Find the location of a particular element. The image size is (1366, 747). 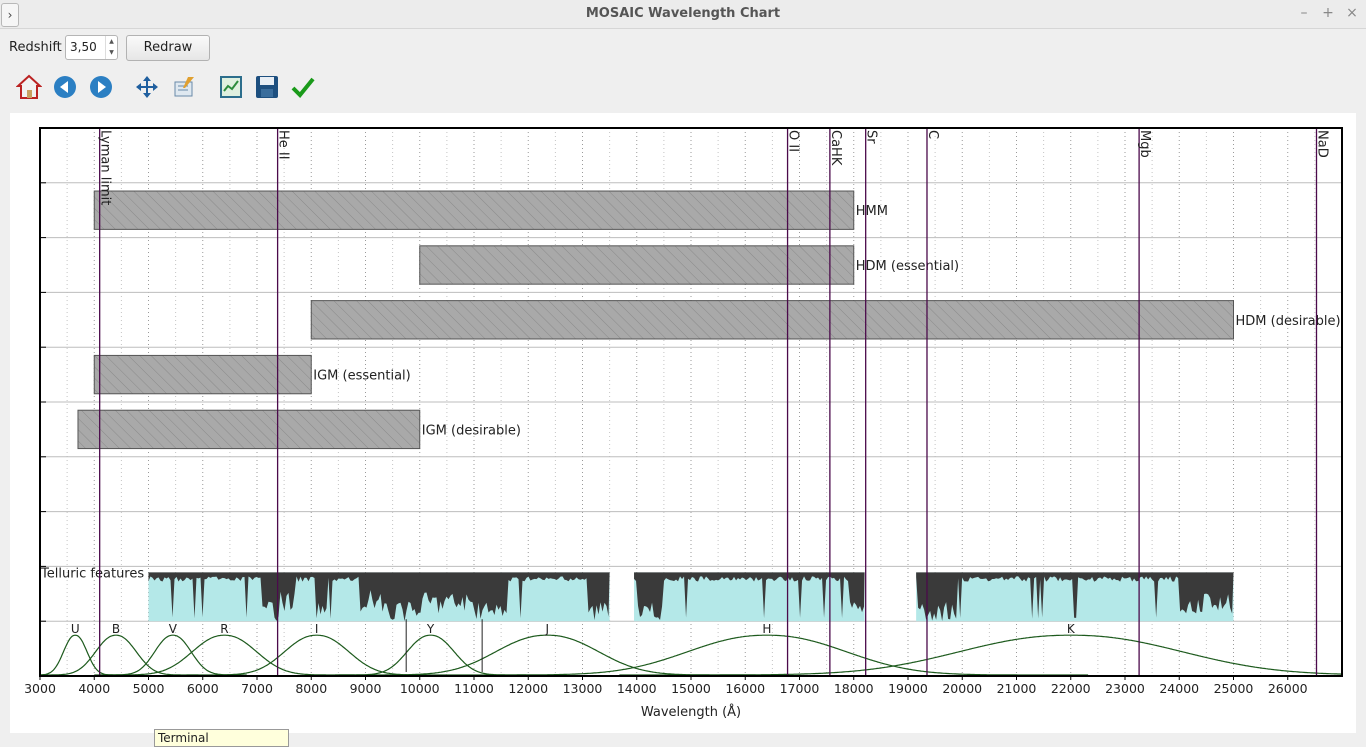

spectral-line-label: NaD is located at coordinates (1322, 144).